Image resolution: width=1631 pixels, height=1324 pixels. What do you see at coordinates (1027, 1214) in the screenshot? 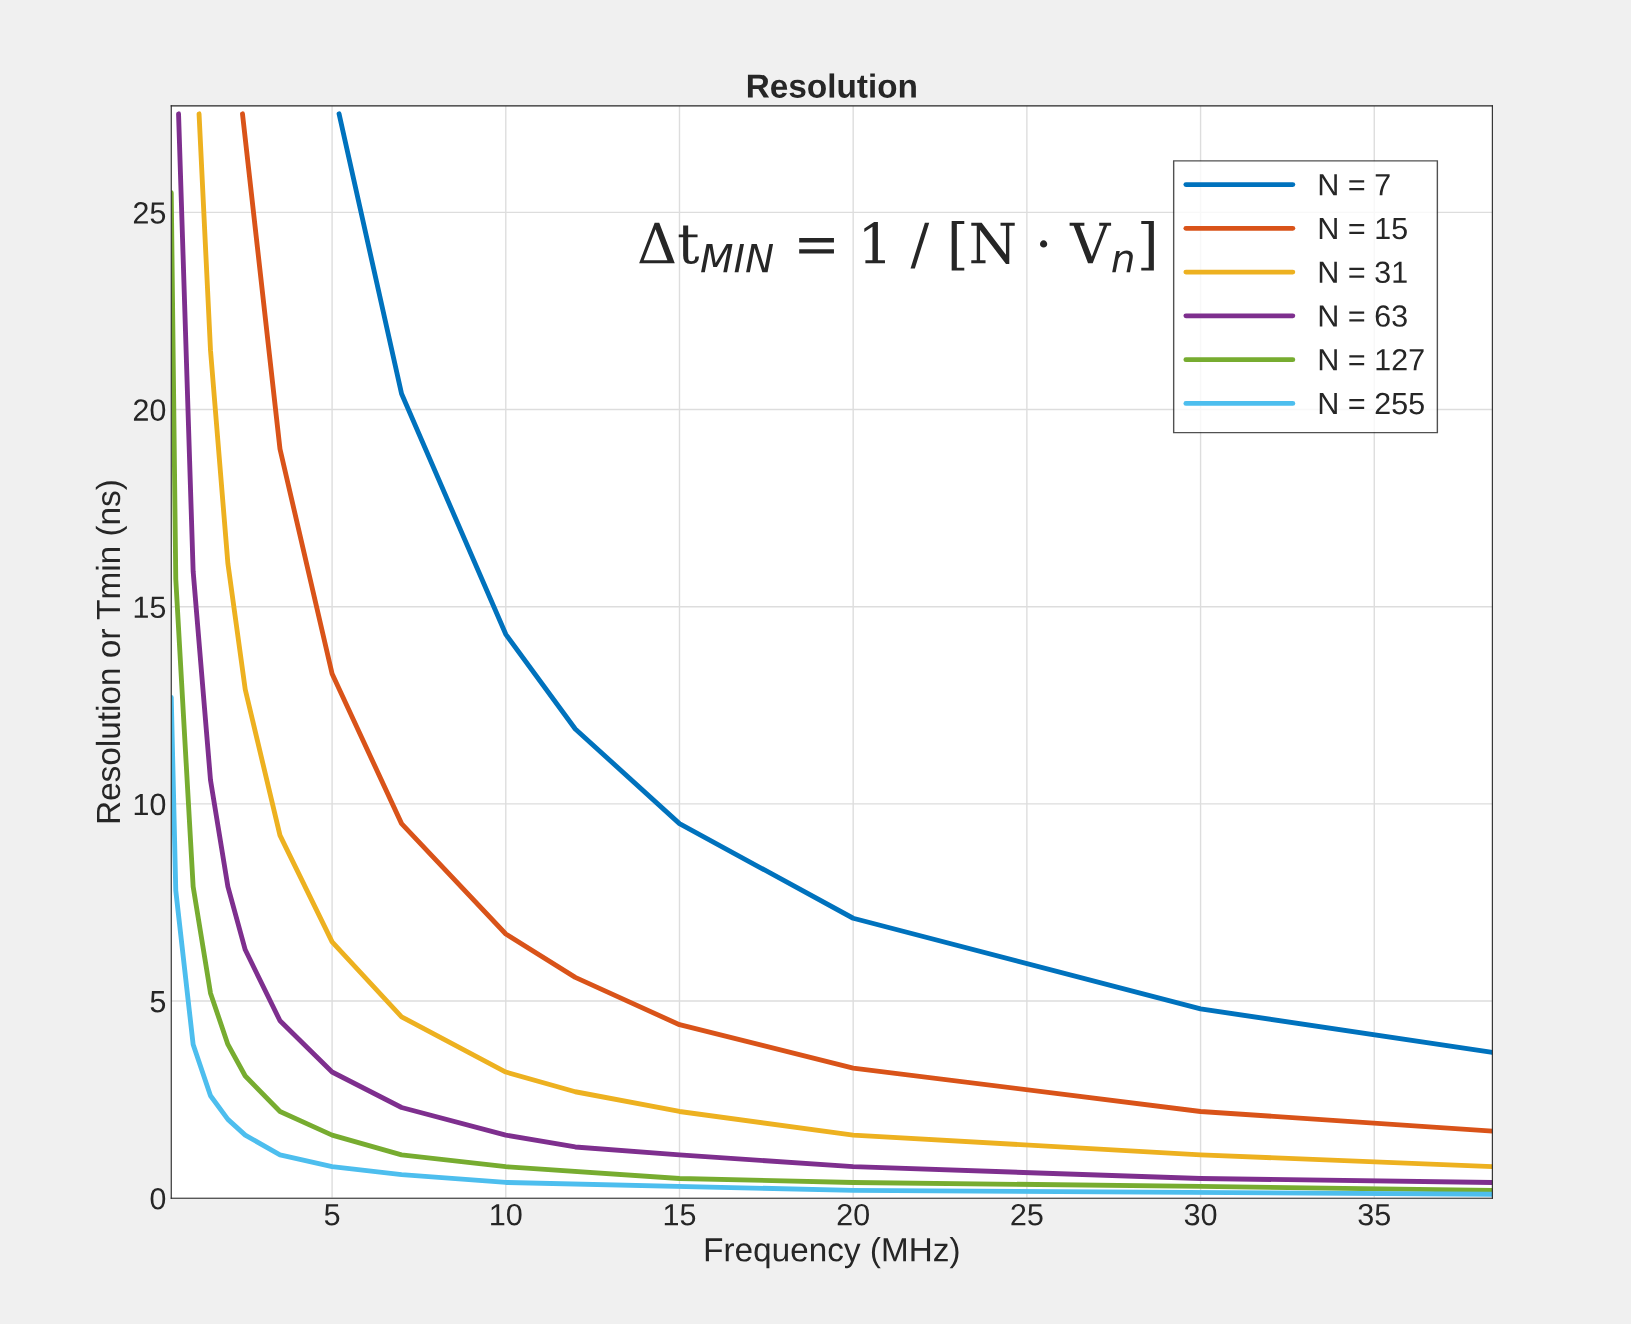
I see `x-tick-label: 25` at bounding box center [1027, 1214].